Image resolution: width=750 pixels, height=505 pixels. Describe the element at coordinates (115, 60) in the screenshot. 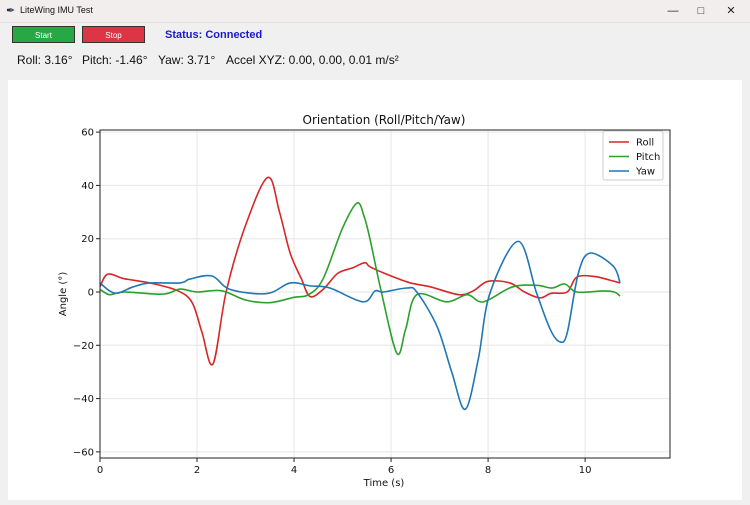

I see `pitch-readout: Pitch: -1.46°` at that location.